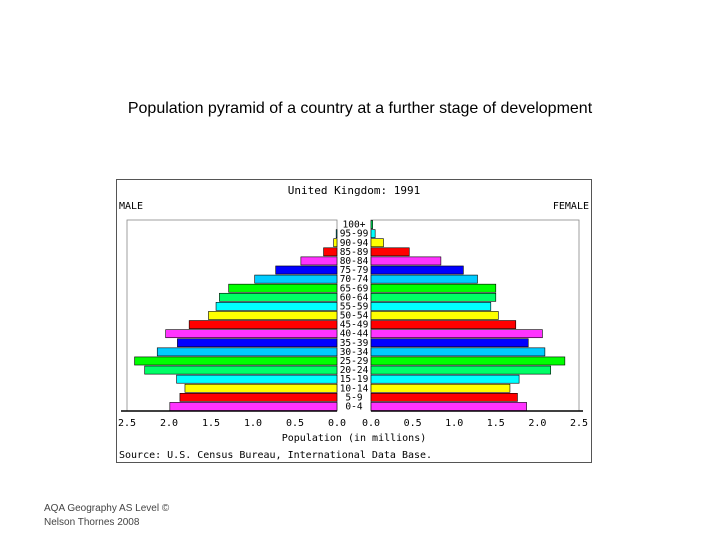  Describe the element at coordinates (354, 352) in the screenshot. I see `age-group-label: 30-34` at that location.